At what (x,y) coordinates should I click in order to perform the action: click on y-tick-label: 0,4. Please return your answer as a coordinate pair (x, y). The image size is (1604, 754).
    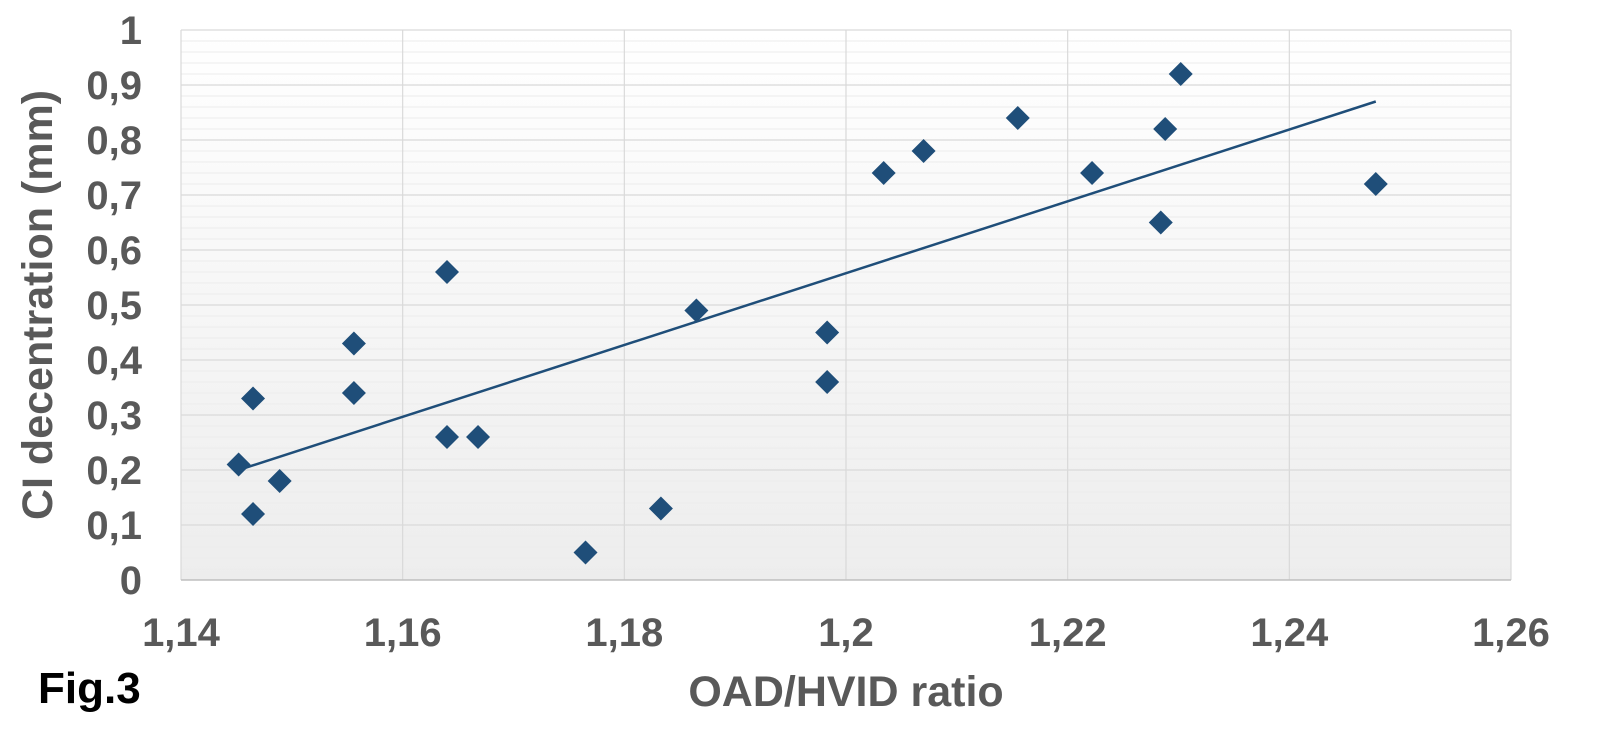
    Looking at the image, I should click on (114, 361).